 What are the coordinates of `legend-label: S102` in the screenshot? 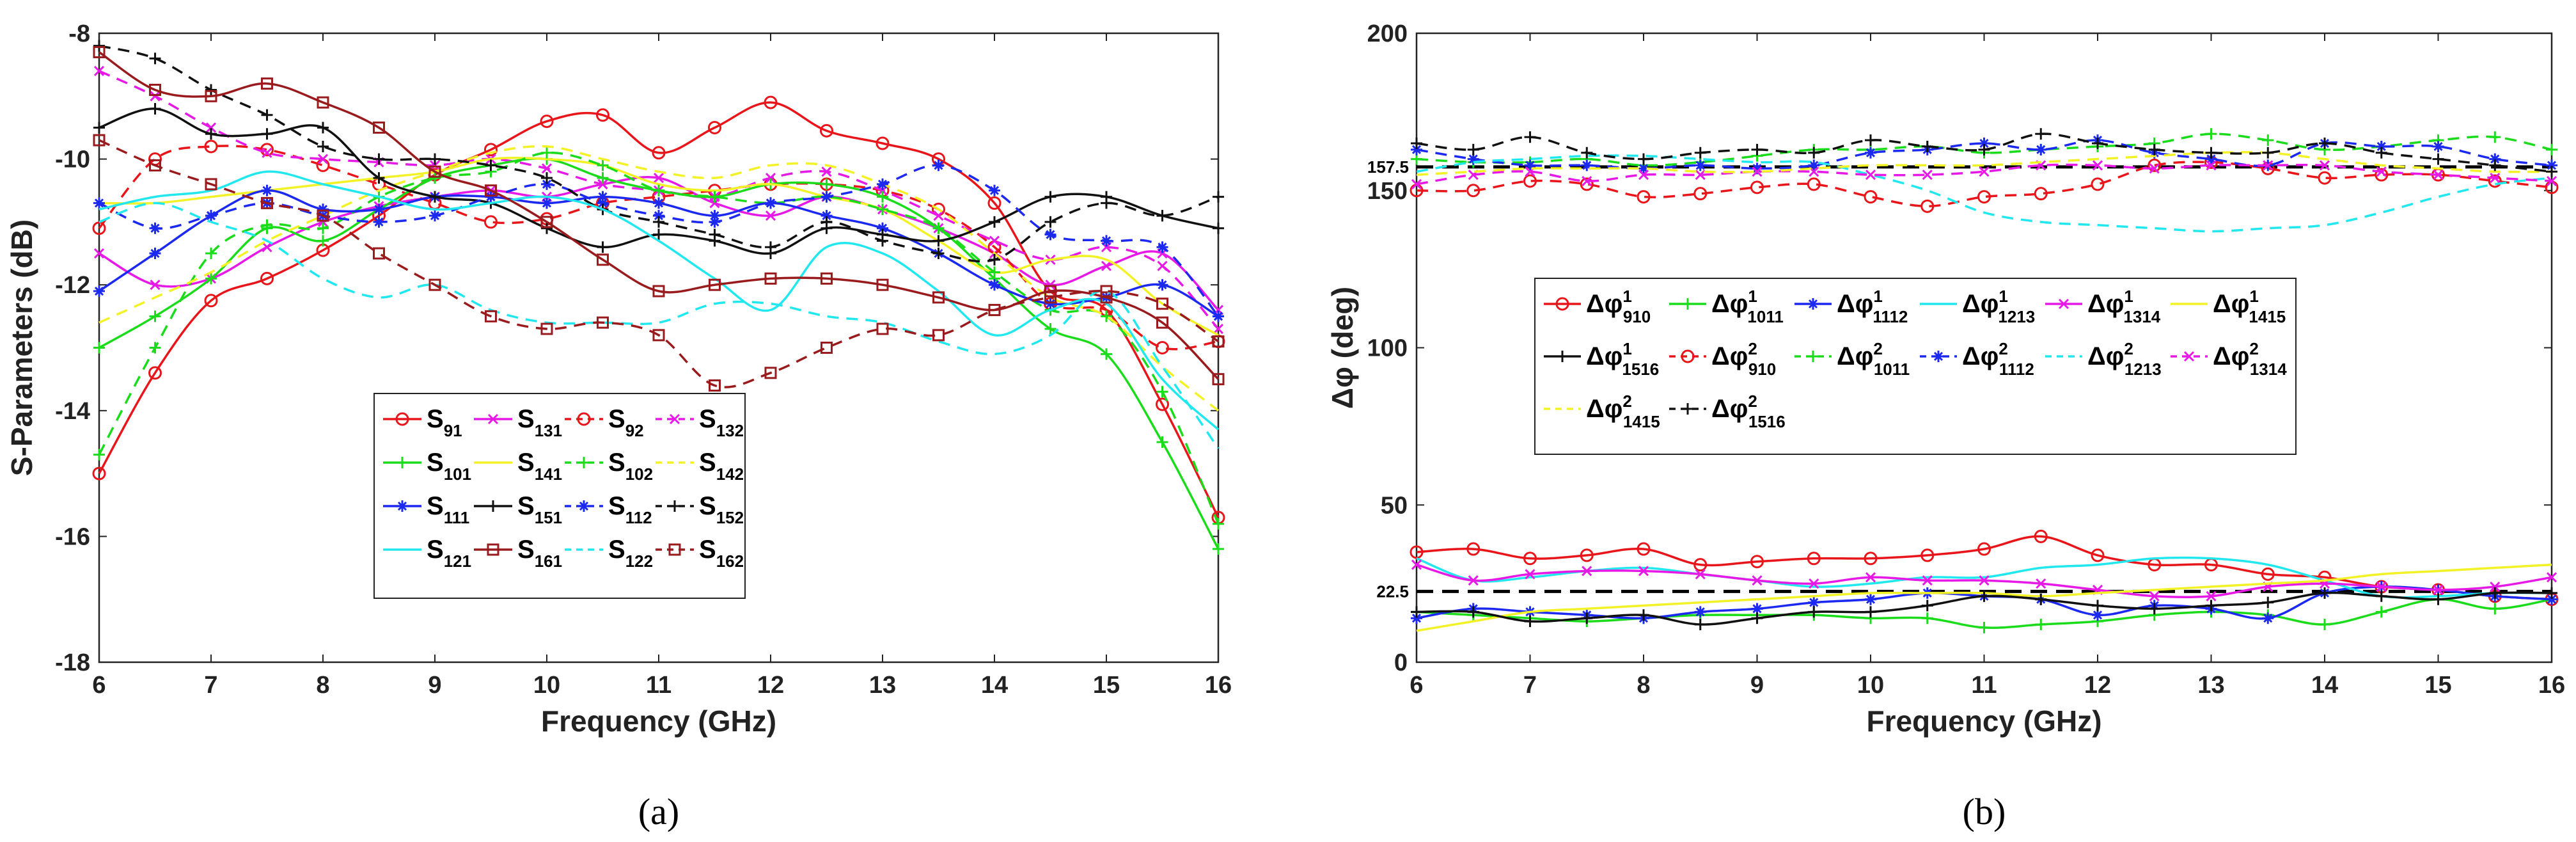 It's located at (630, 466).